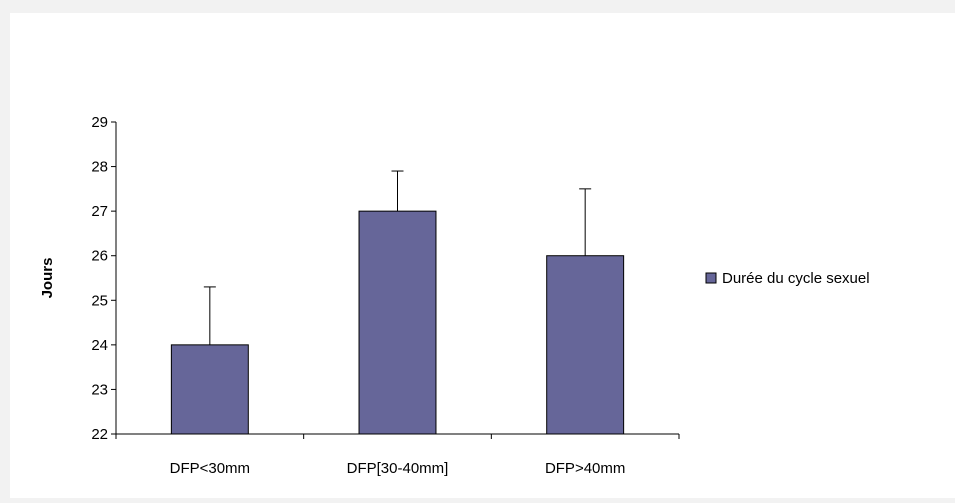 The width and height of the screenshot is (955, 503). Describe the element at coordinates (47, 278) in the screenshot. I see `y-axis-title: Jours` at that location.